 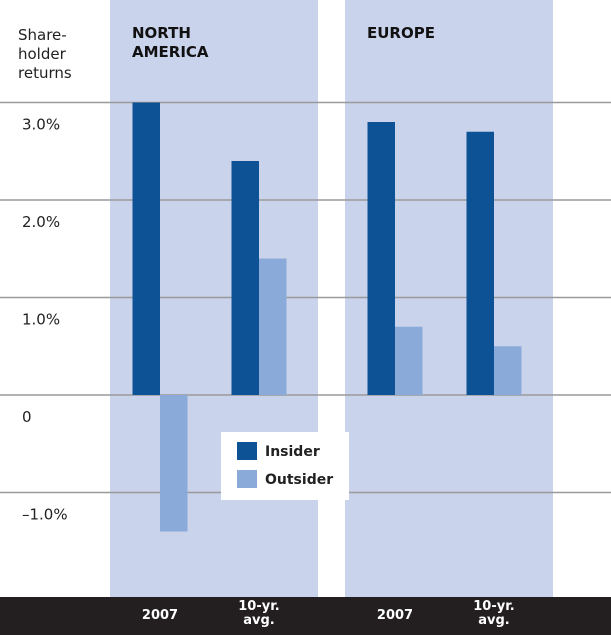 I want to click on legend-label: Outsider, so click(x=299, y=480).